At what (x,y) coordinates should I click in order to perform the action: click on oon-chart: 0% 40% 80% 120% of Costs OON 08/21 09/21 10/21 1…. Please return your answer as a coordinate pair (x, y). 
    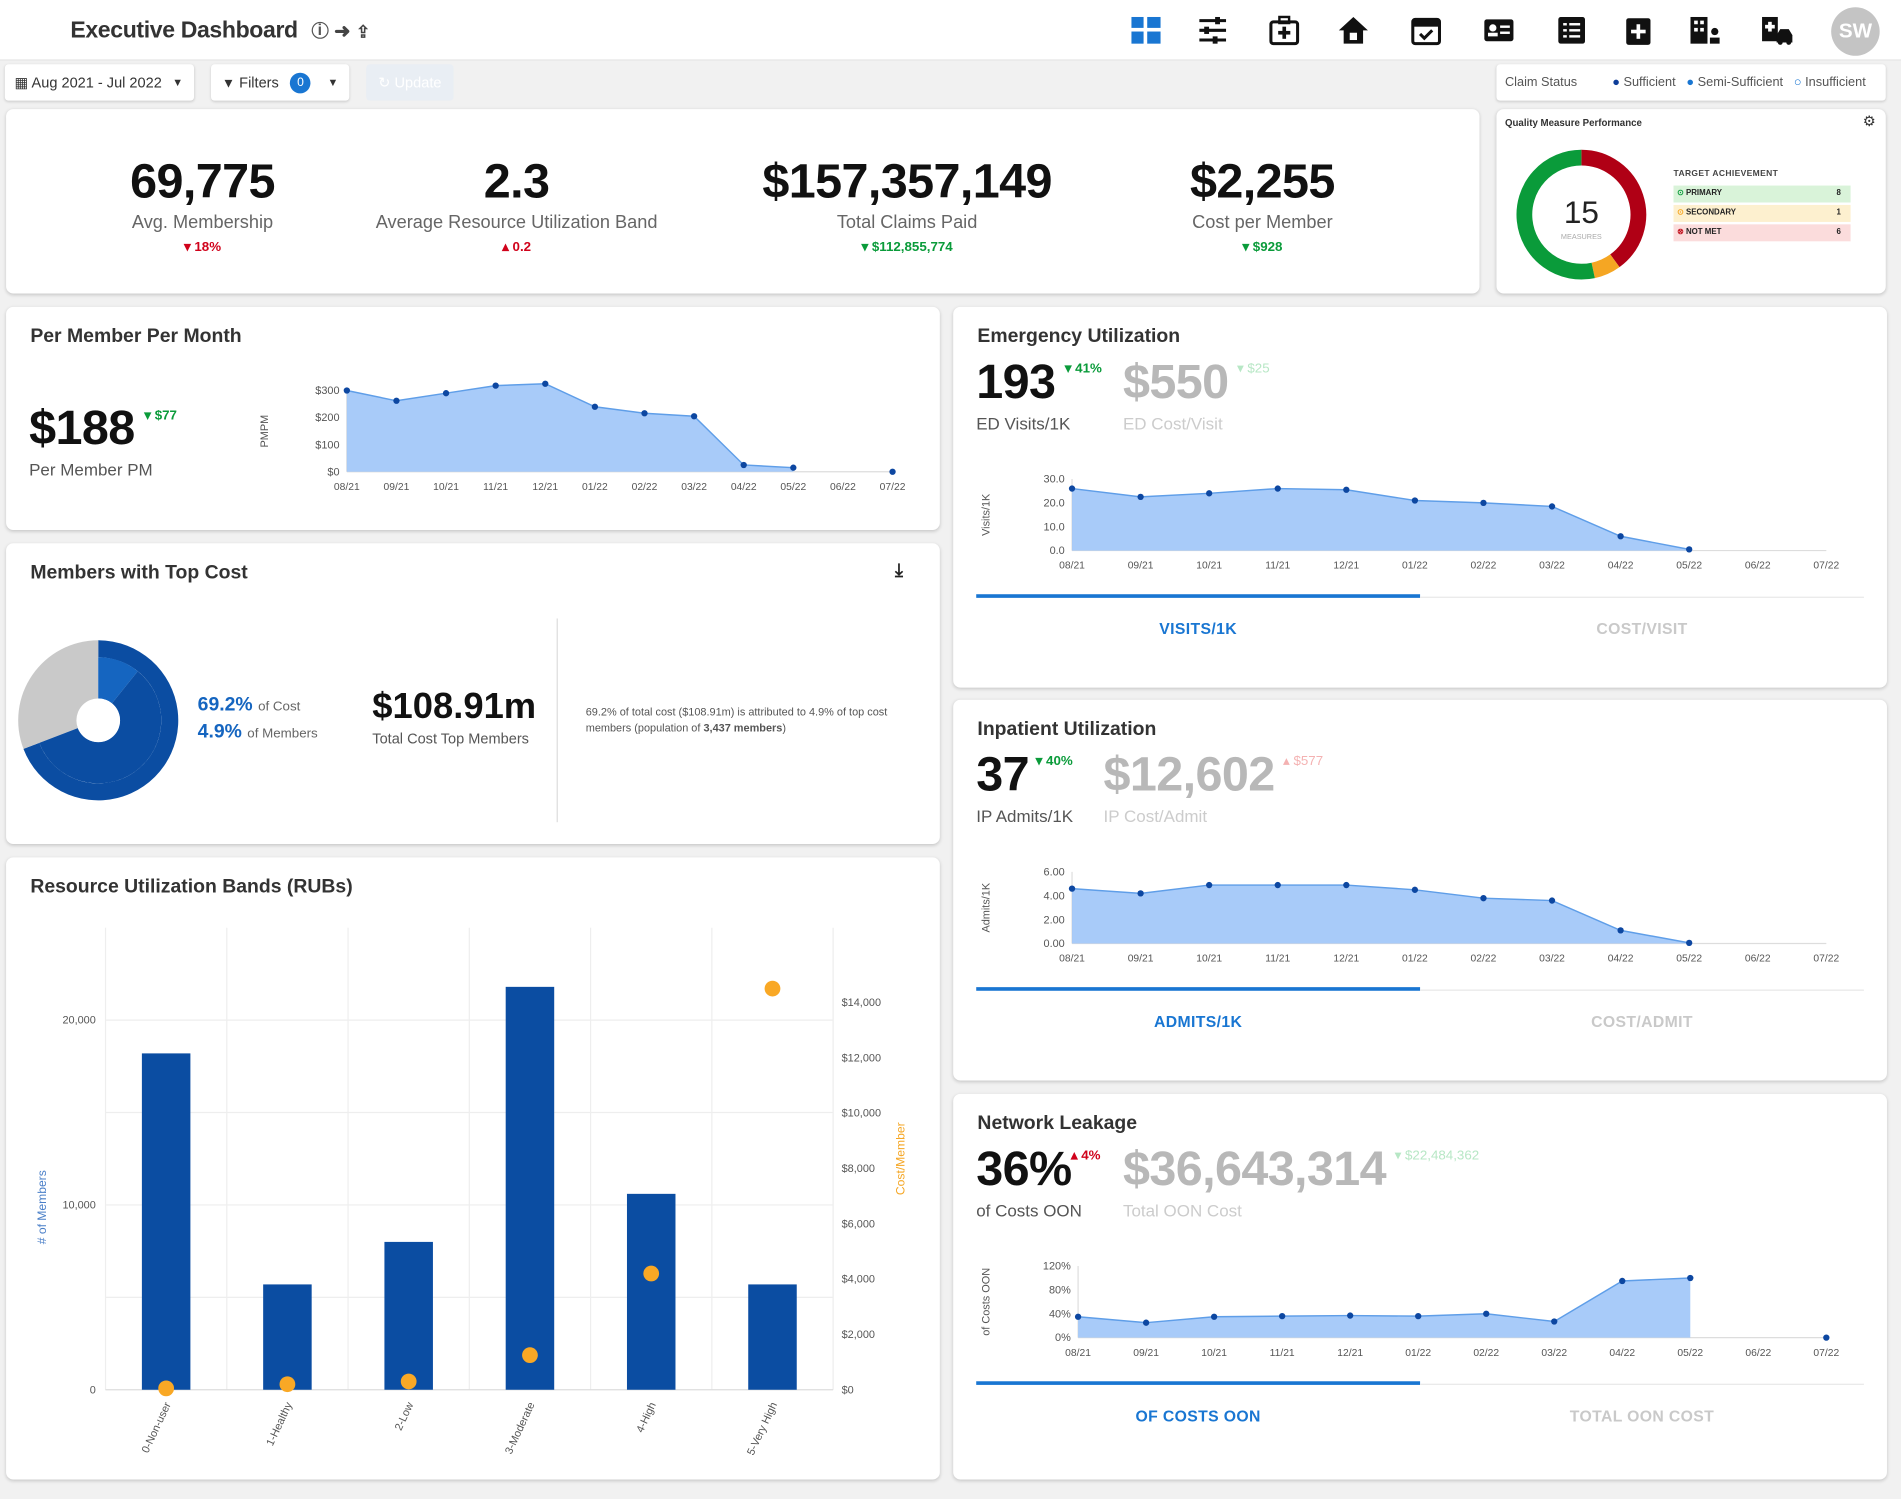
    Looking at the image, I should click on (1410, 1310).